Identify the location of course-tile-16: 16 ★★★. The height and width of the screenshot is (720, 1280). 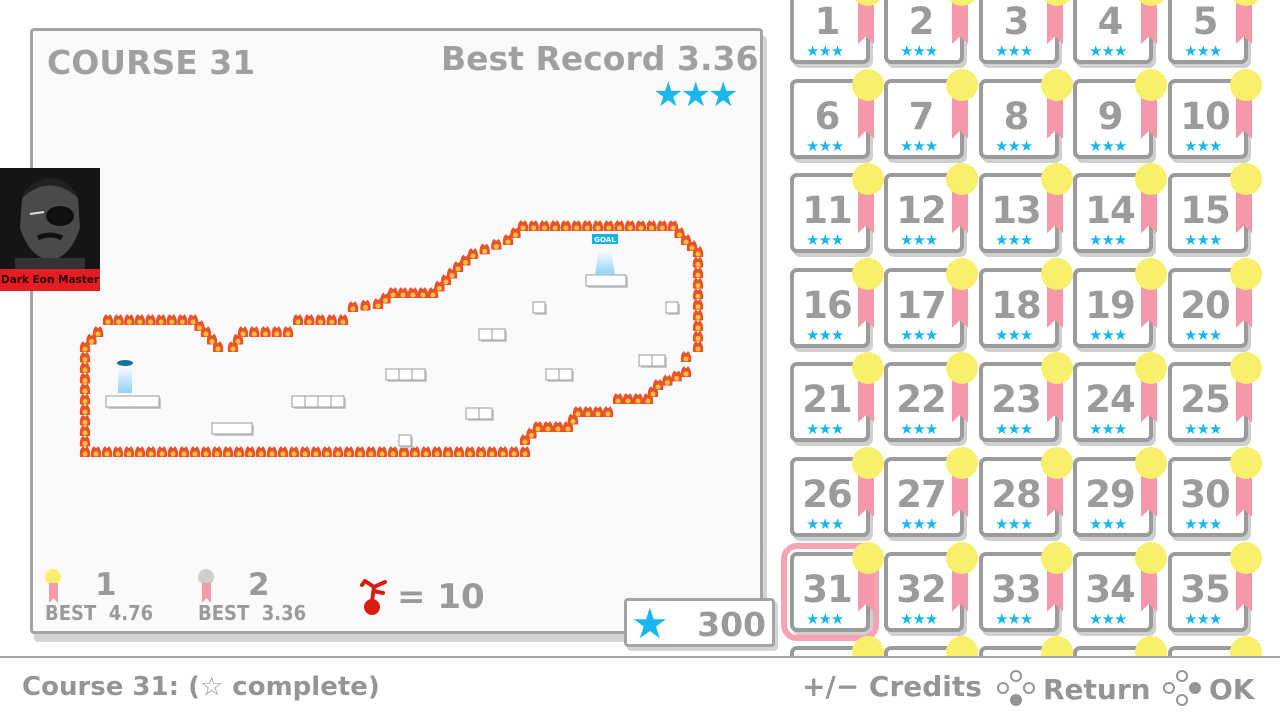
(837, 302).